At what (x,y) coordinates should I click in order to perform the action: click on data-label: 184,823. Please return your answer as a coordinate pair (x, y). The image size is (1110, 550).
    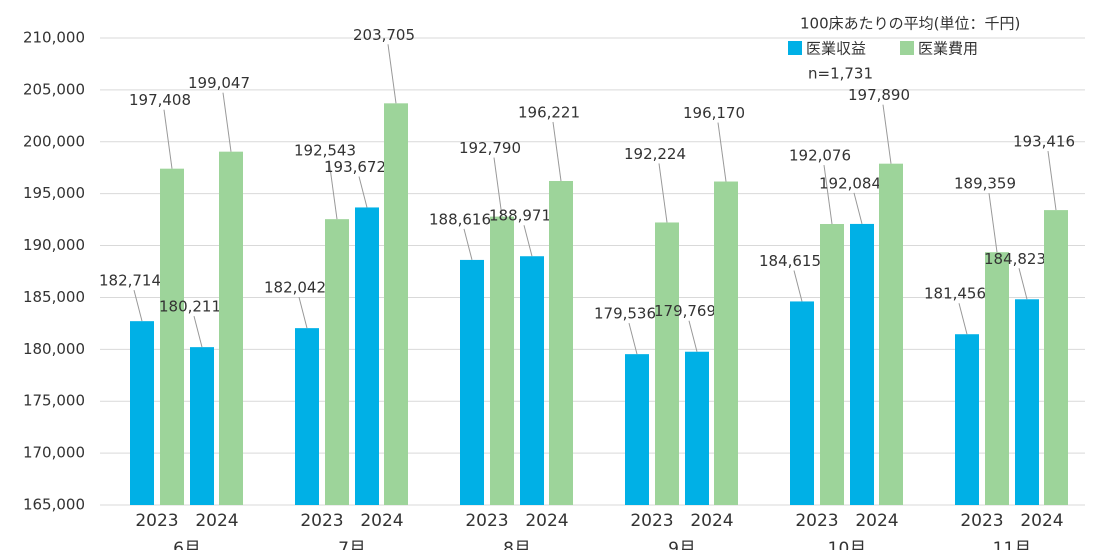
    Looking at the image, I should click on (1015, 259).